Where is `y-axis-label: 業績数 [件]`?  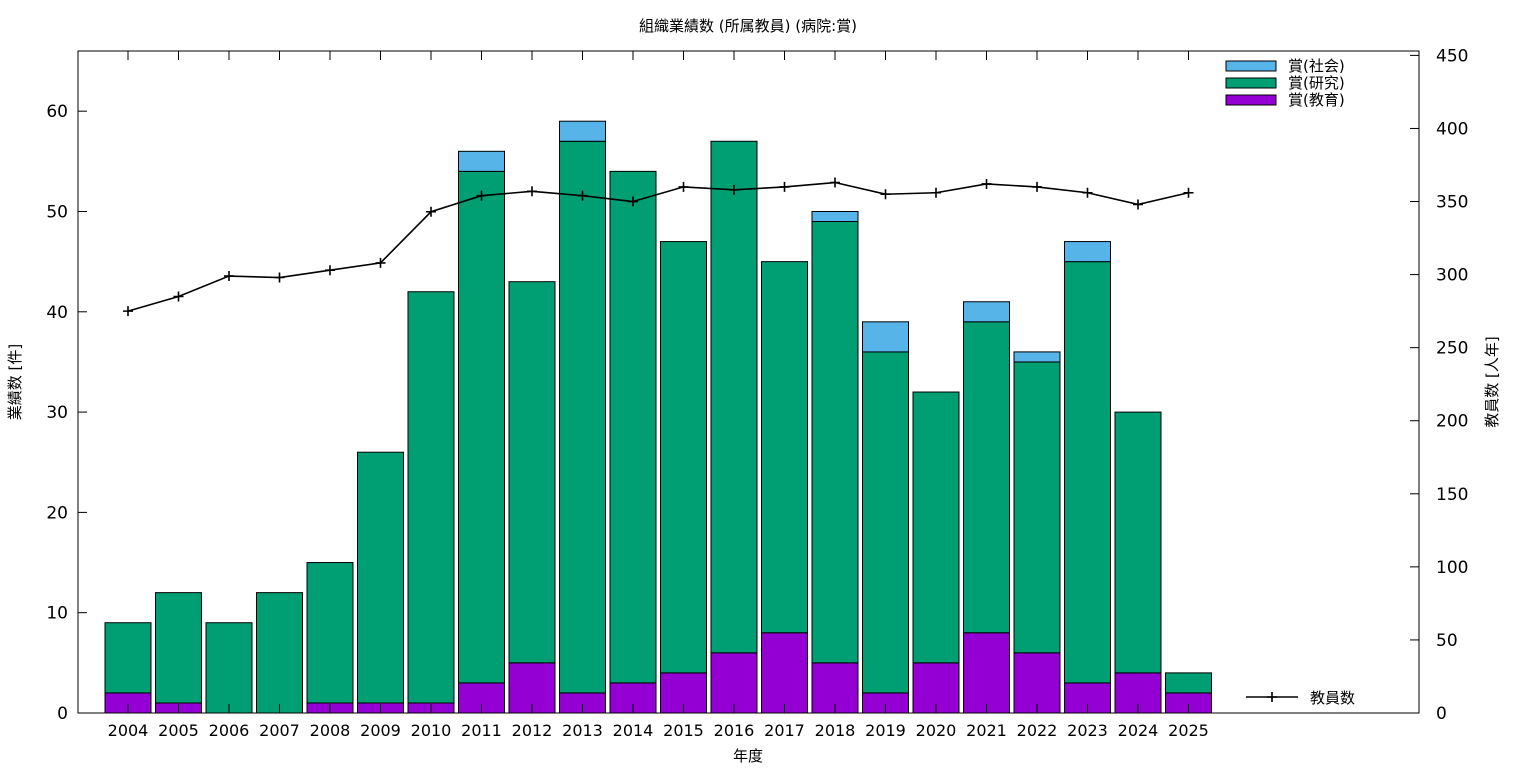
y-axis-label: 業績数 [件] is located at coordinates (15, 382).